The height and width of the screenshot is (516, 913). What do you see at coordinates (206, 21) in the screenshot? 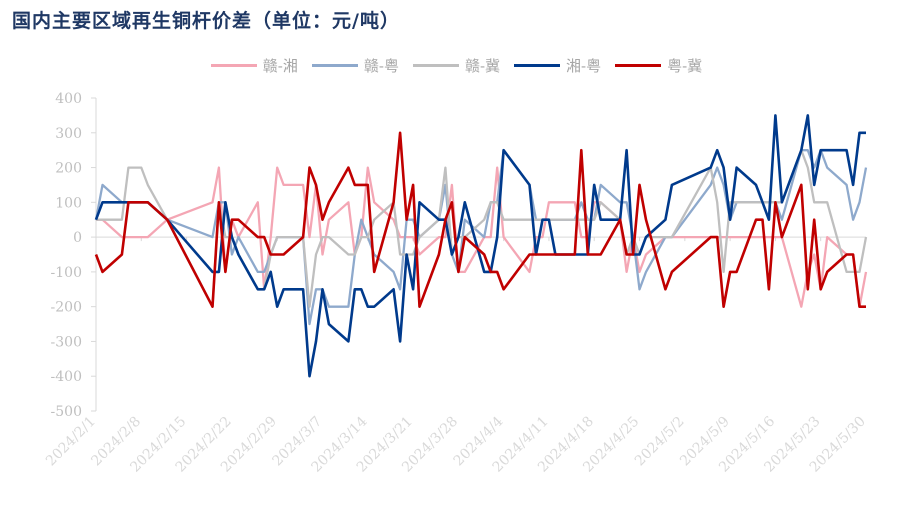
I see `chart-title: 国内主要区域再生铜杆价差（单位：元/吨）` at bounding box center [206, 21].